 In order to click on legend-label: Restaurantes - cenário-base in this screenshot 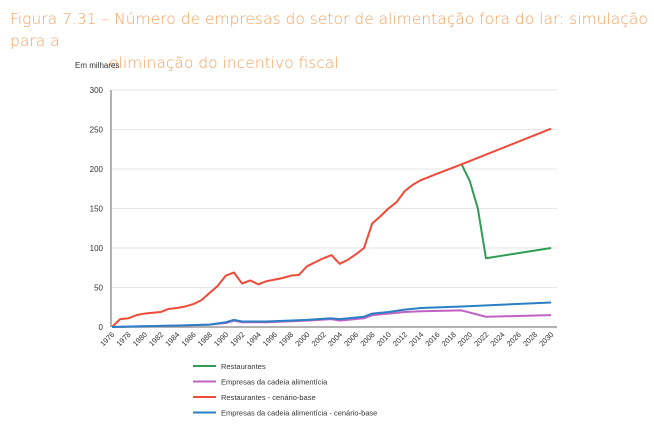, I will do `click(268, 397)`.